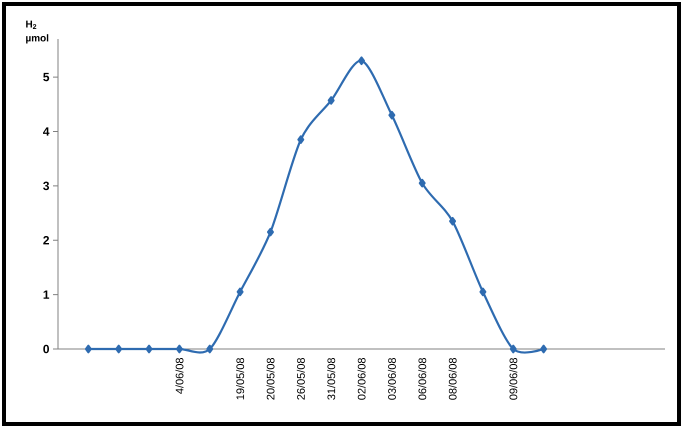 The width and height of the screenshot is (683, 428). I want to click on x-tick-label: 08/06/08, so click(452, 379).